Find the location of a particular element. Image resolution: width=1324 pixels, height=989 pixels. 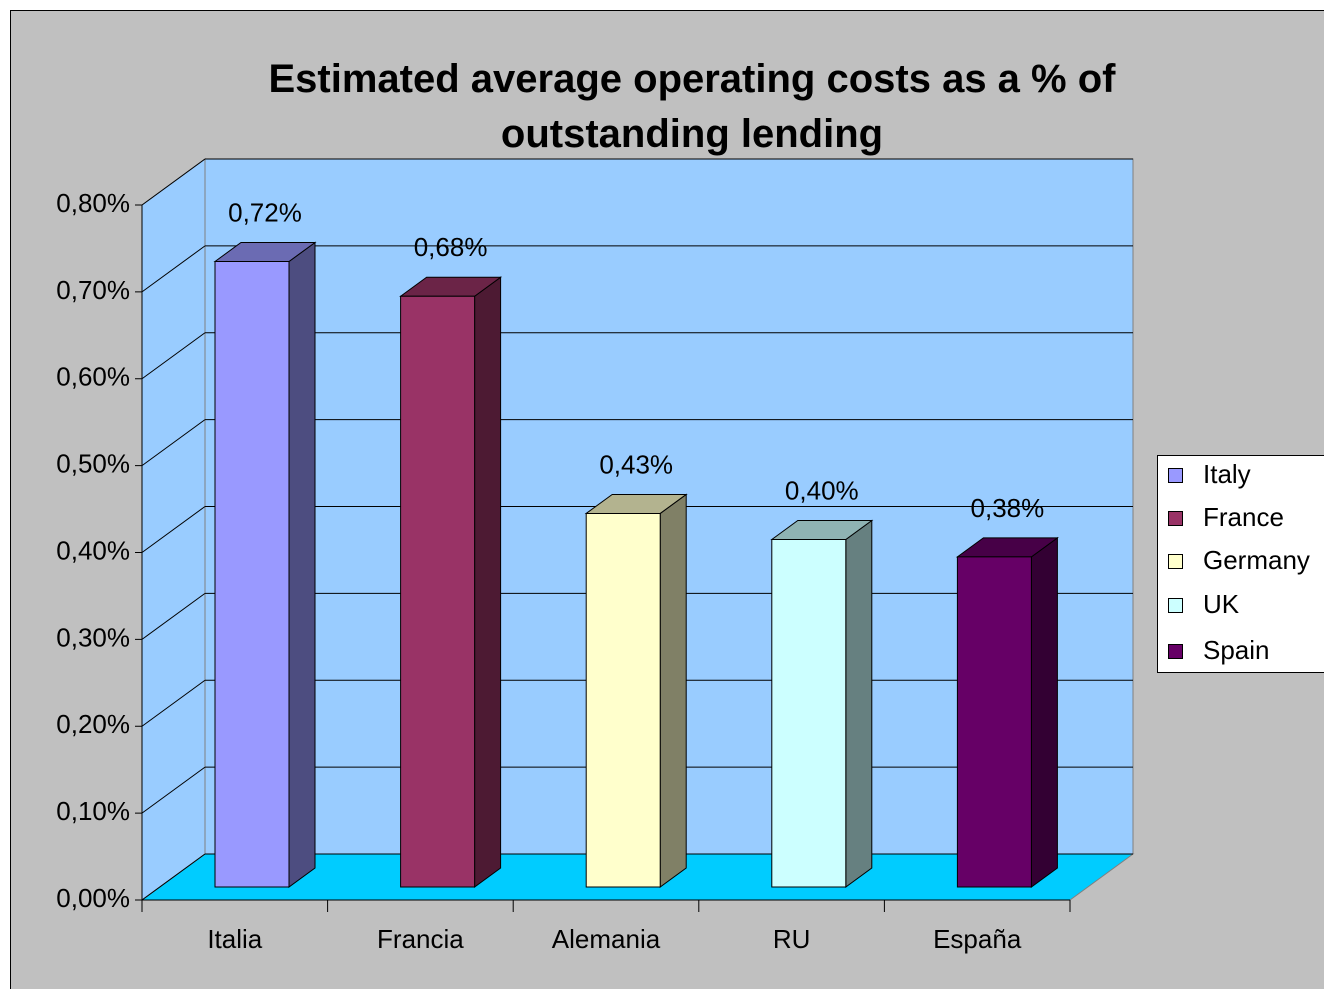

y-tick-label: 0,20% is located at coordinates (93, 724).